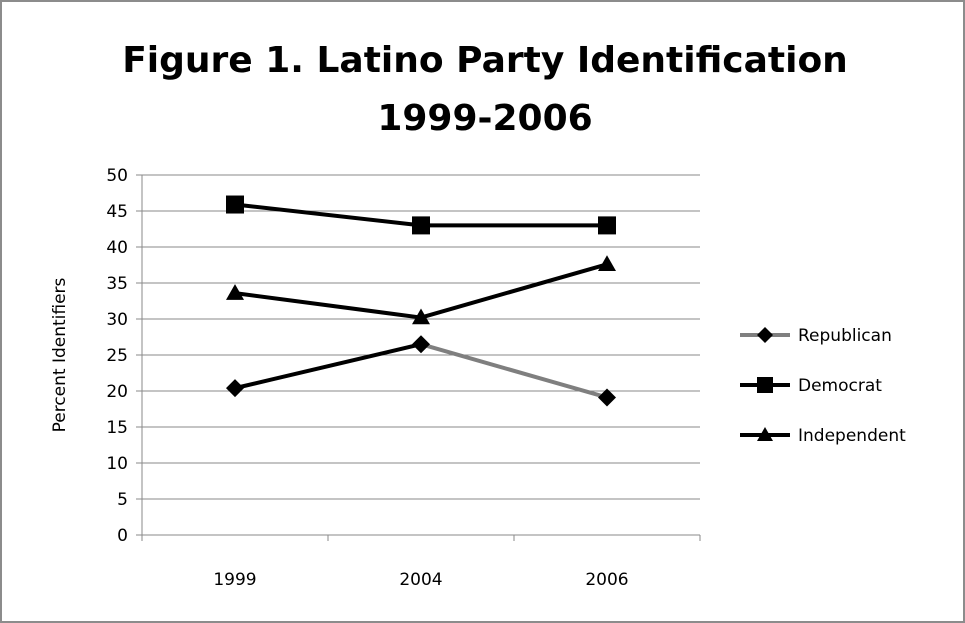 Image resolution: width=965 pixels, height=623 pixels. What do you see at coordinates (117, 284) in the screenshot?
I see `y-tick-label: 35` at bounding box center [117, 284].